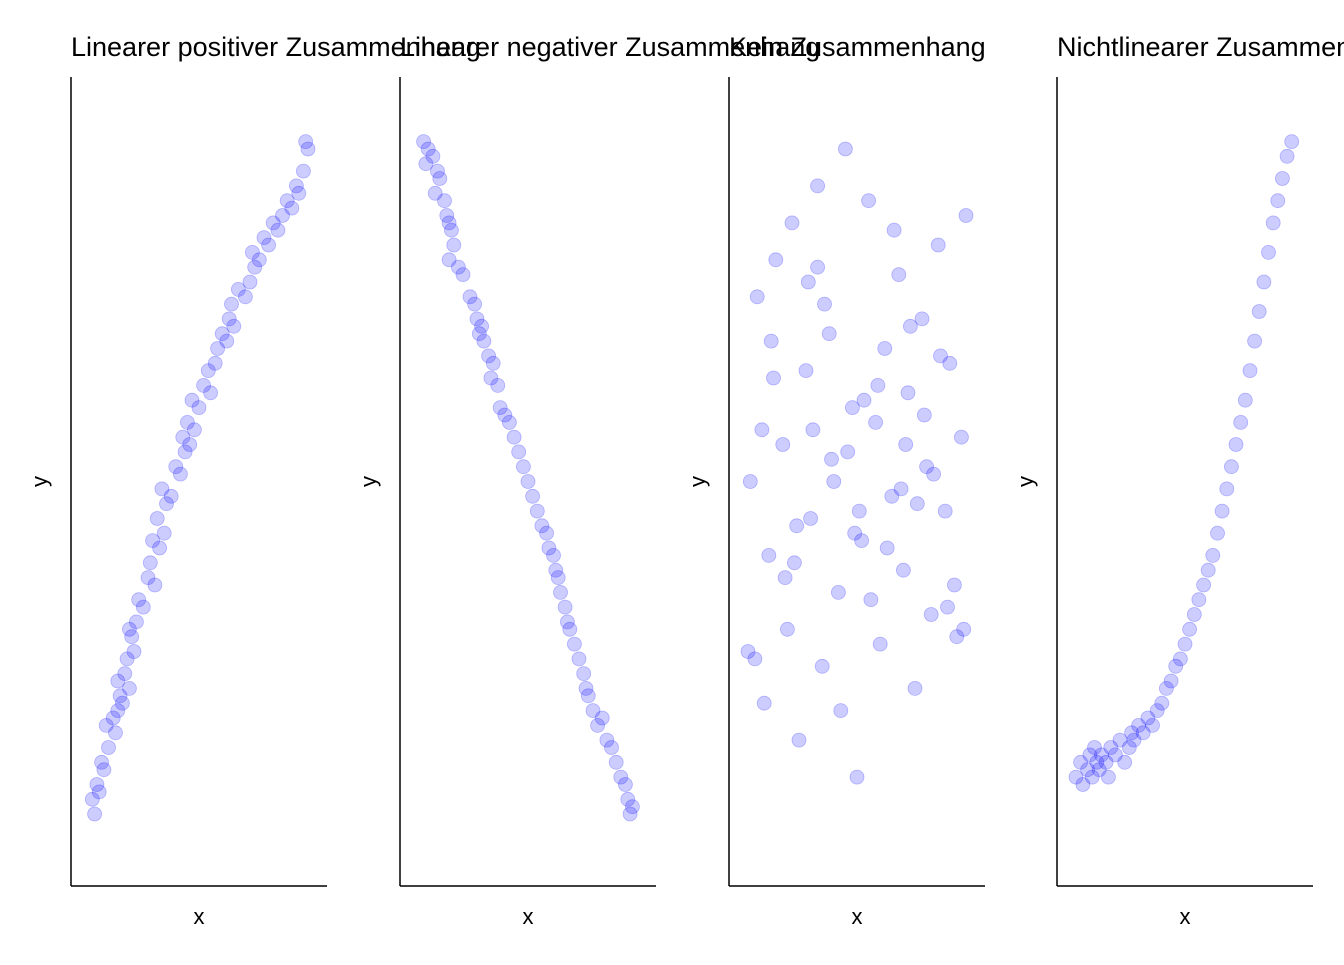 The image size is (1344, 965). Describe the element at coordinates (1200, 47) in the screenshot. I see `panel-title: Nichtlinearer Zusammenhang` at that location.